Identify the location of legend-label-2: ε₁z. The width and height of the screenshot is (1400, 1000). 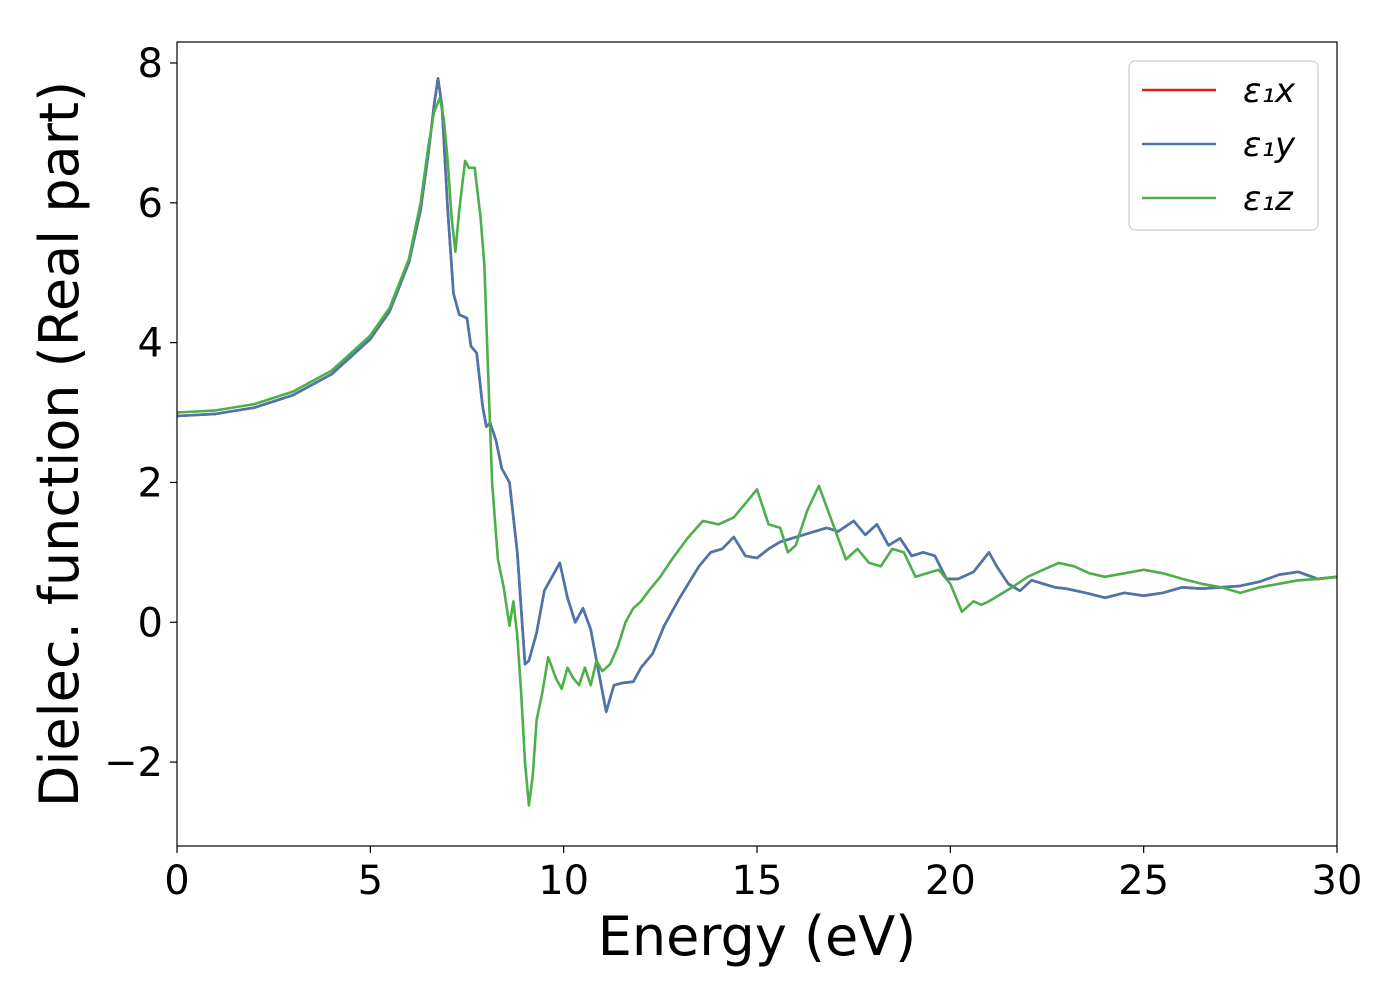
(1268, 199).